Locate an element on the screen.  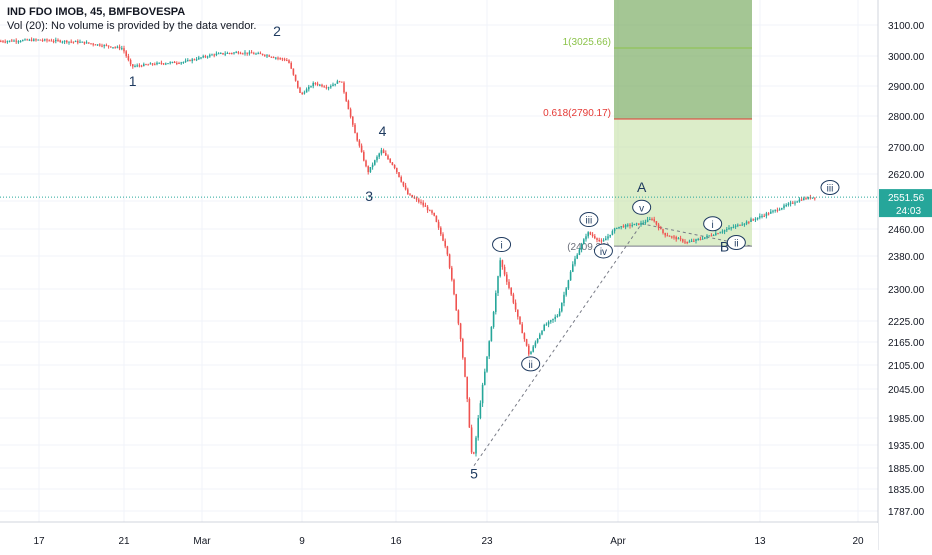
sub-wave-label: i is located at coordinates (713, 225).